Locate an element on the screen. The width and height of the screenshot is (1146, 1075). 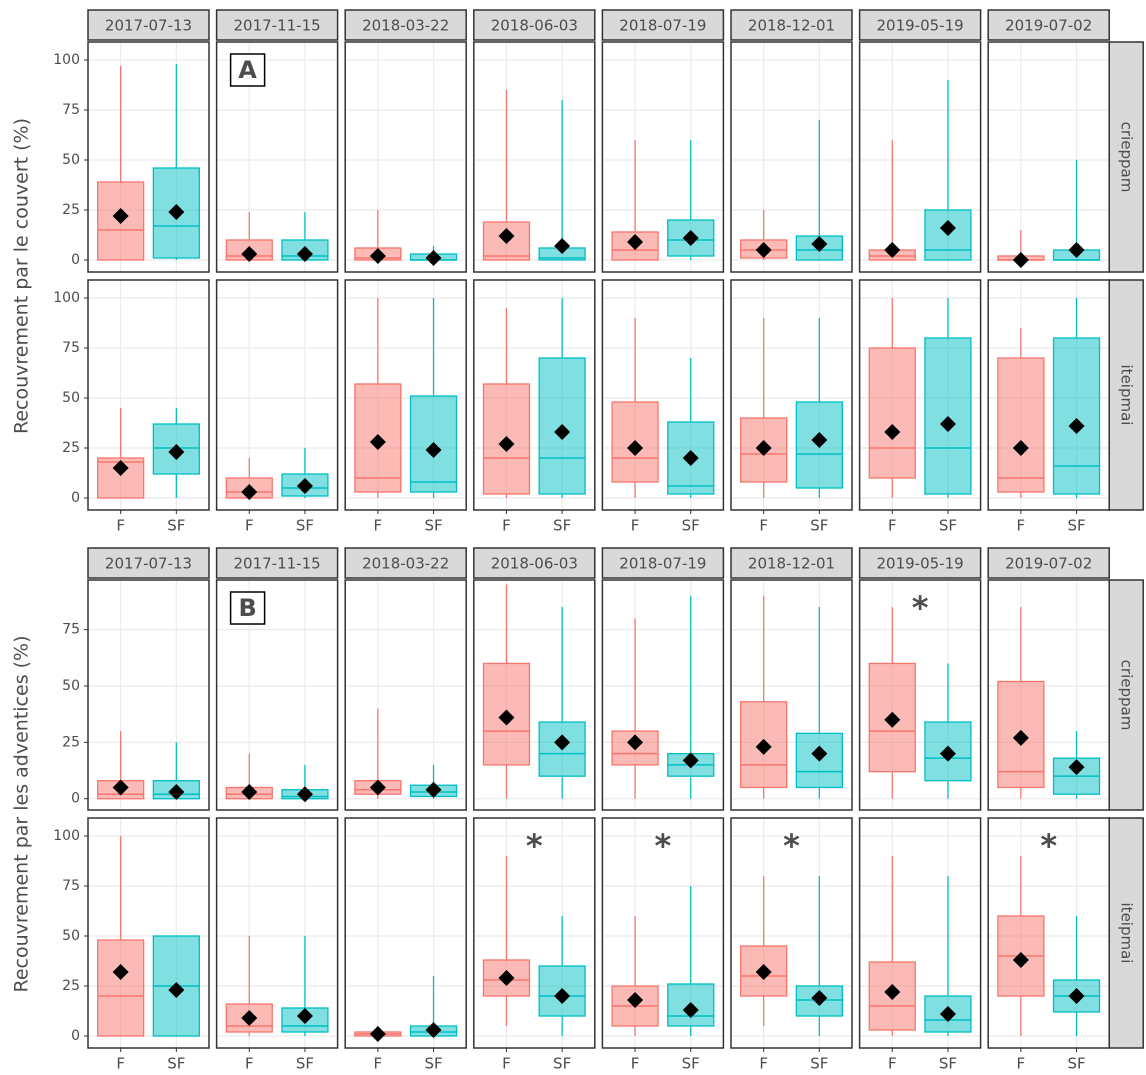
strip-label: 2018-06-03 is located at coordinates (534, 26).